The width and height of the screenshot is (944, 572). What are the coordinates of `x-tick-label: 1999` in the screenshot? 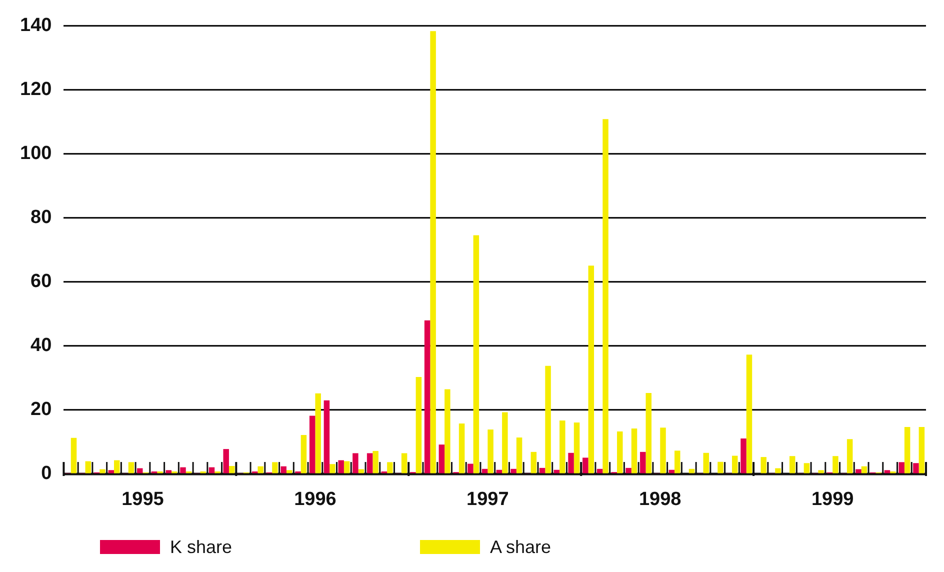 It's located at (832, 499).